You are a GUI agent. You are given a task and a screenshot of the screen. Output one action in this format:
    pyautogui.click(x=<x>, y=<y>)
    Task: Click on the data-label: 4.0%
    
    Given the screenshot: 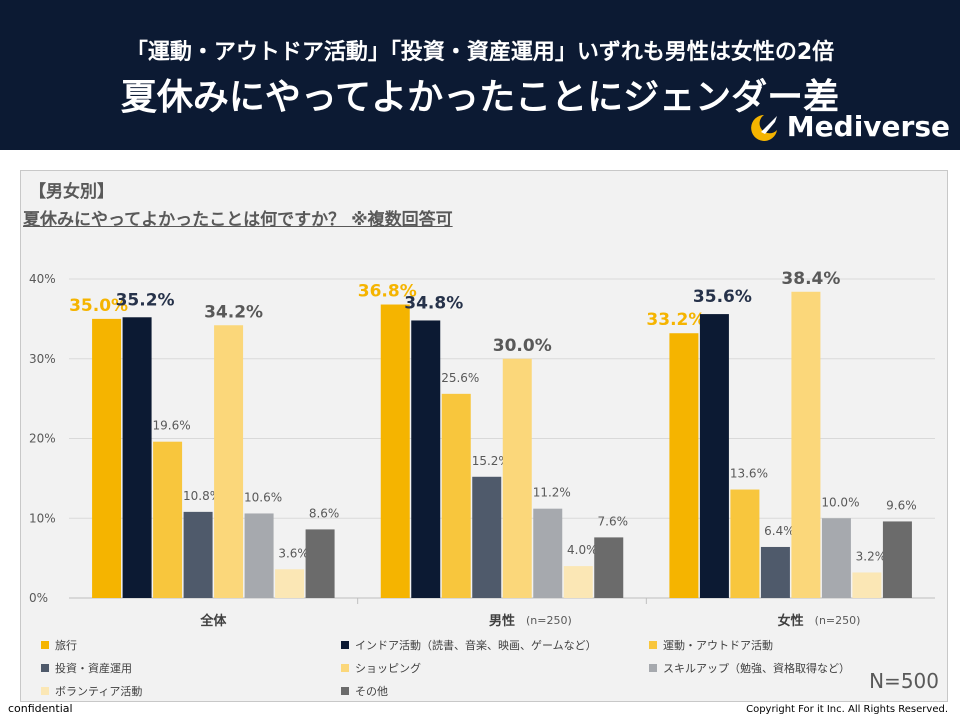 What is the action you would take?
    pyautogui.click(x=582, y=550)
    